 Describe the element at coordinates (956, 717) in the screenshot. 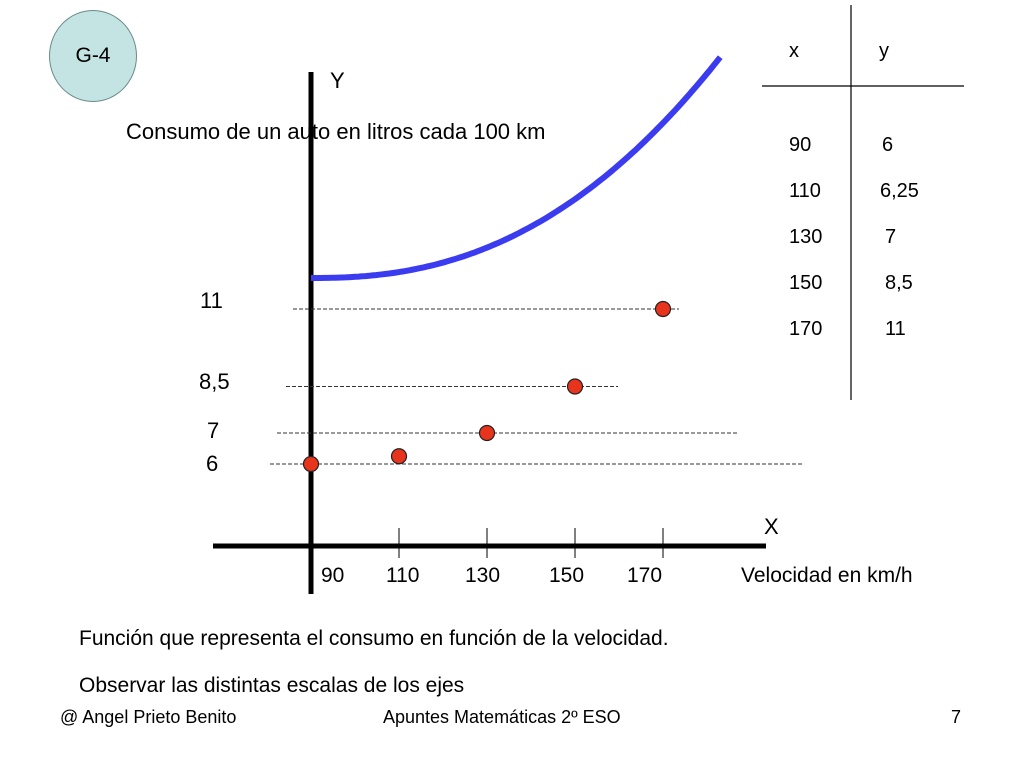

I see `footer-page-number: 7` at that location.